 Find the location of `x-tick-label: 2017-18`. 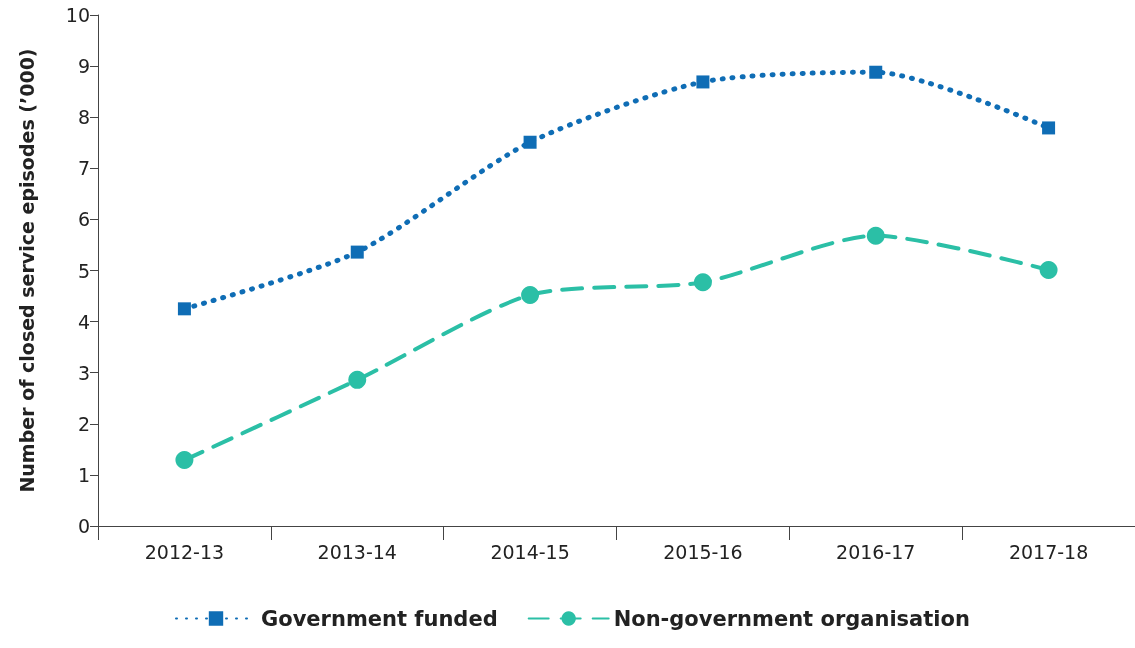

x-tick-label: 2017-18 is located at coordinates (1048, 551).